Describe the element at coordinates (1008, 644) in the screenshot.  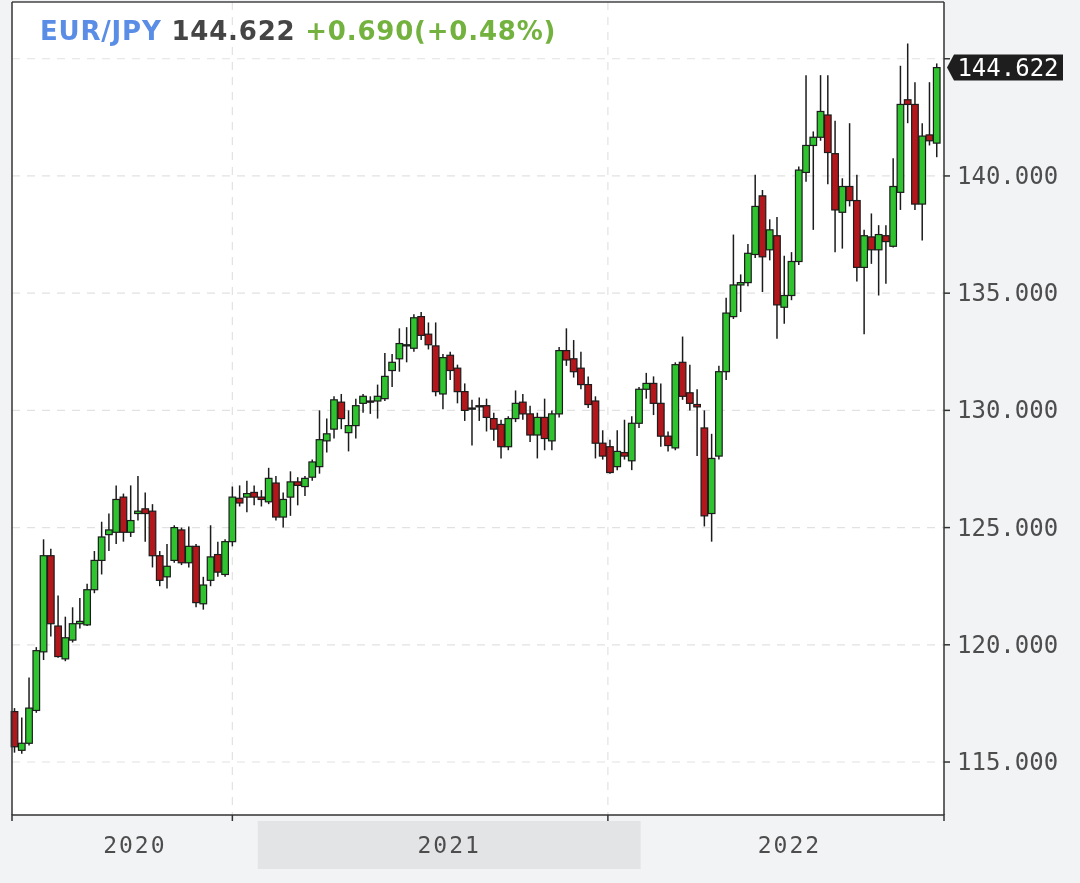
I see `y-tick-label: 120.000` at that location.